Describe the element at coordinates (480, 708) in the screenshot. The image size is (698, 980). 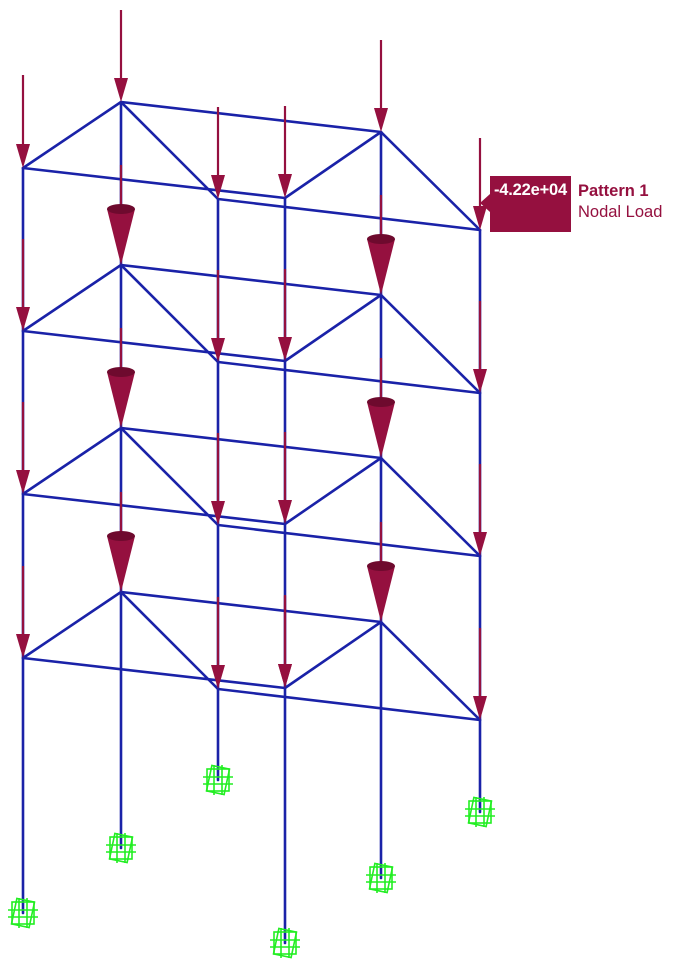
I see `load-f-4-head` at that location.